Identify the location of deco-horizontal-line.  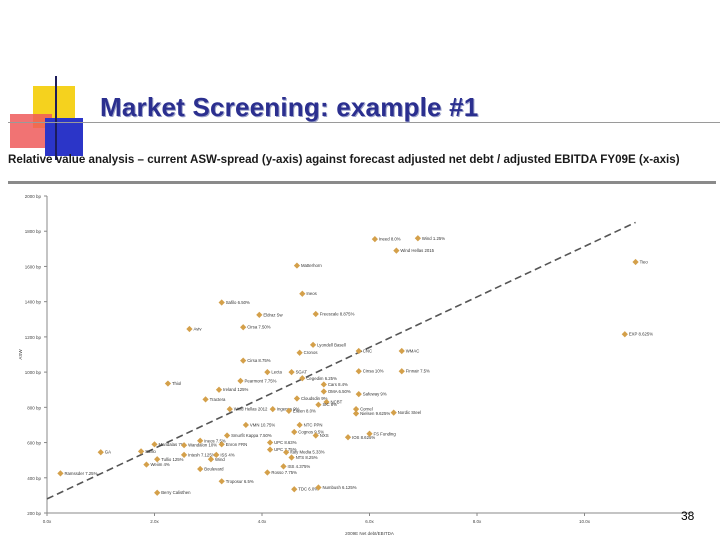
(364, 122).